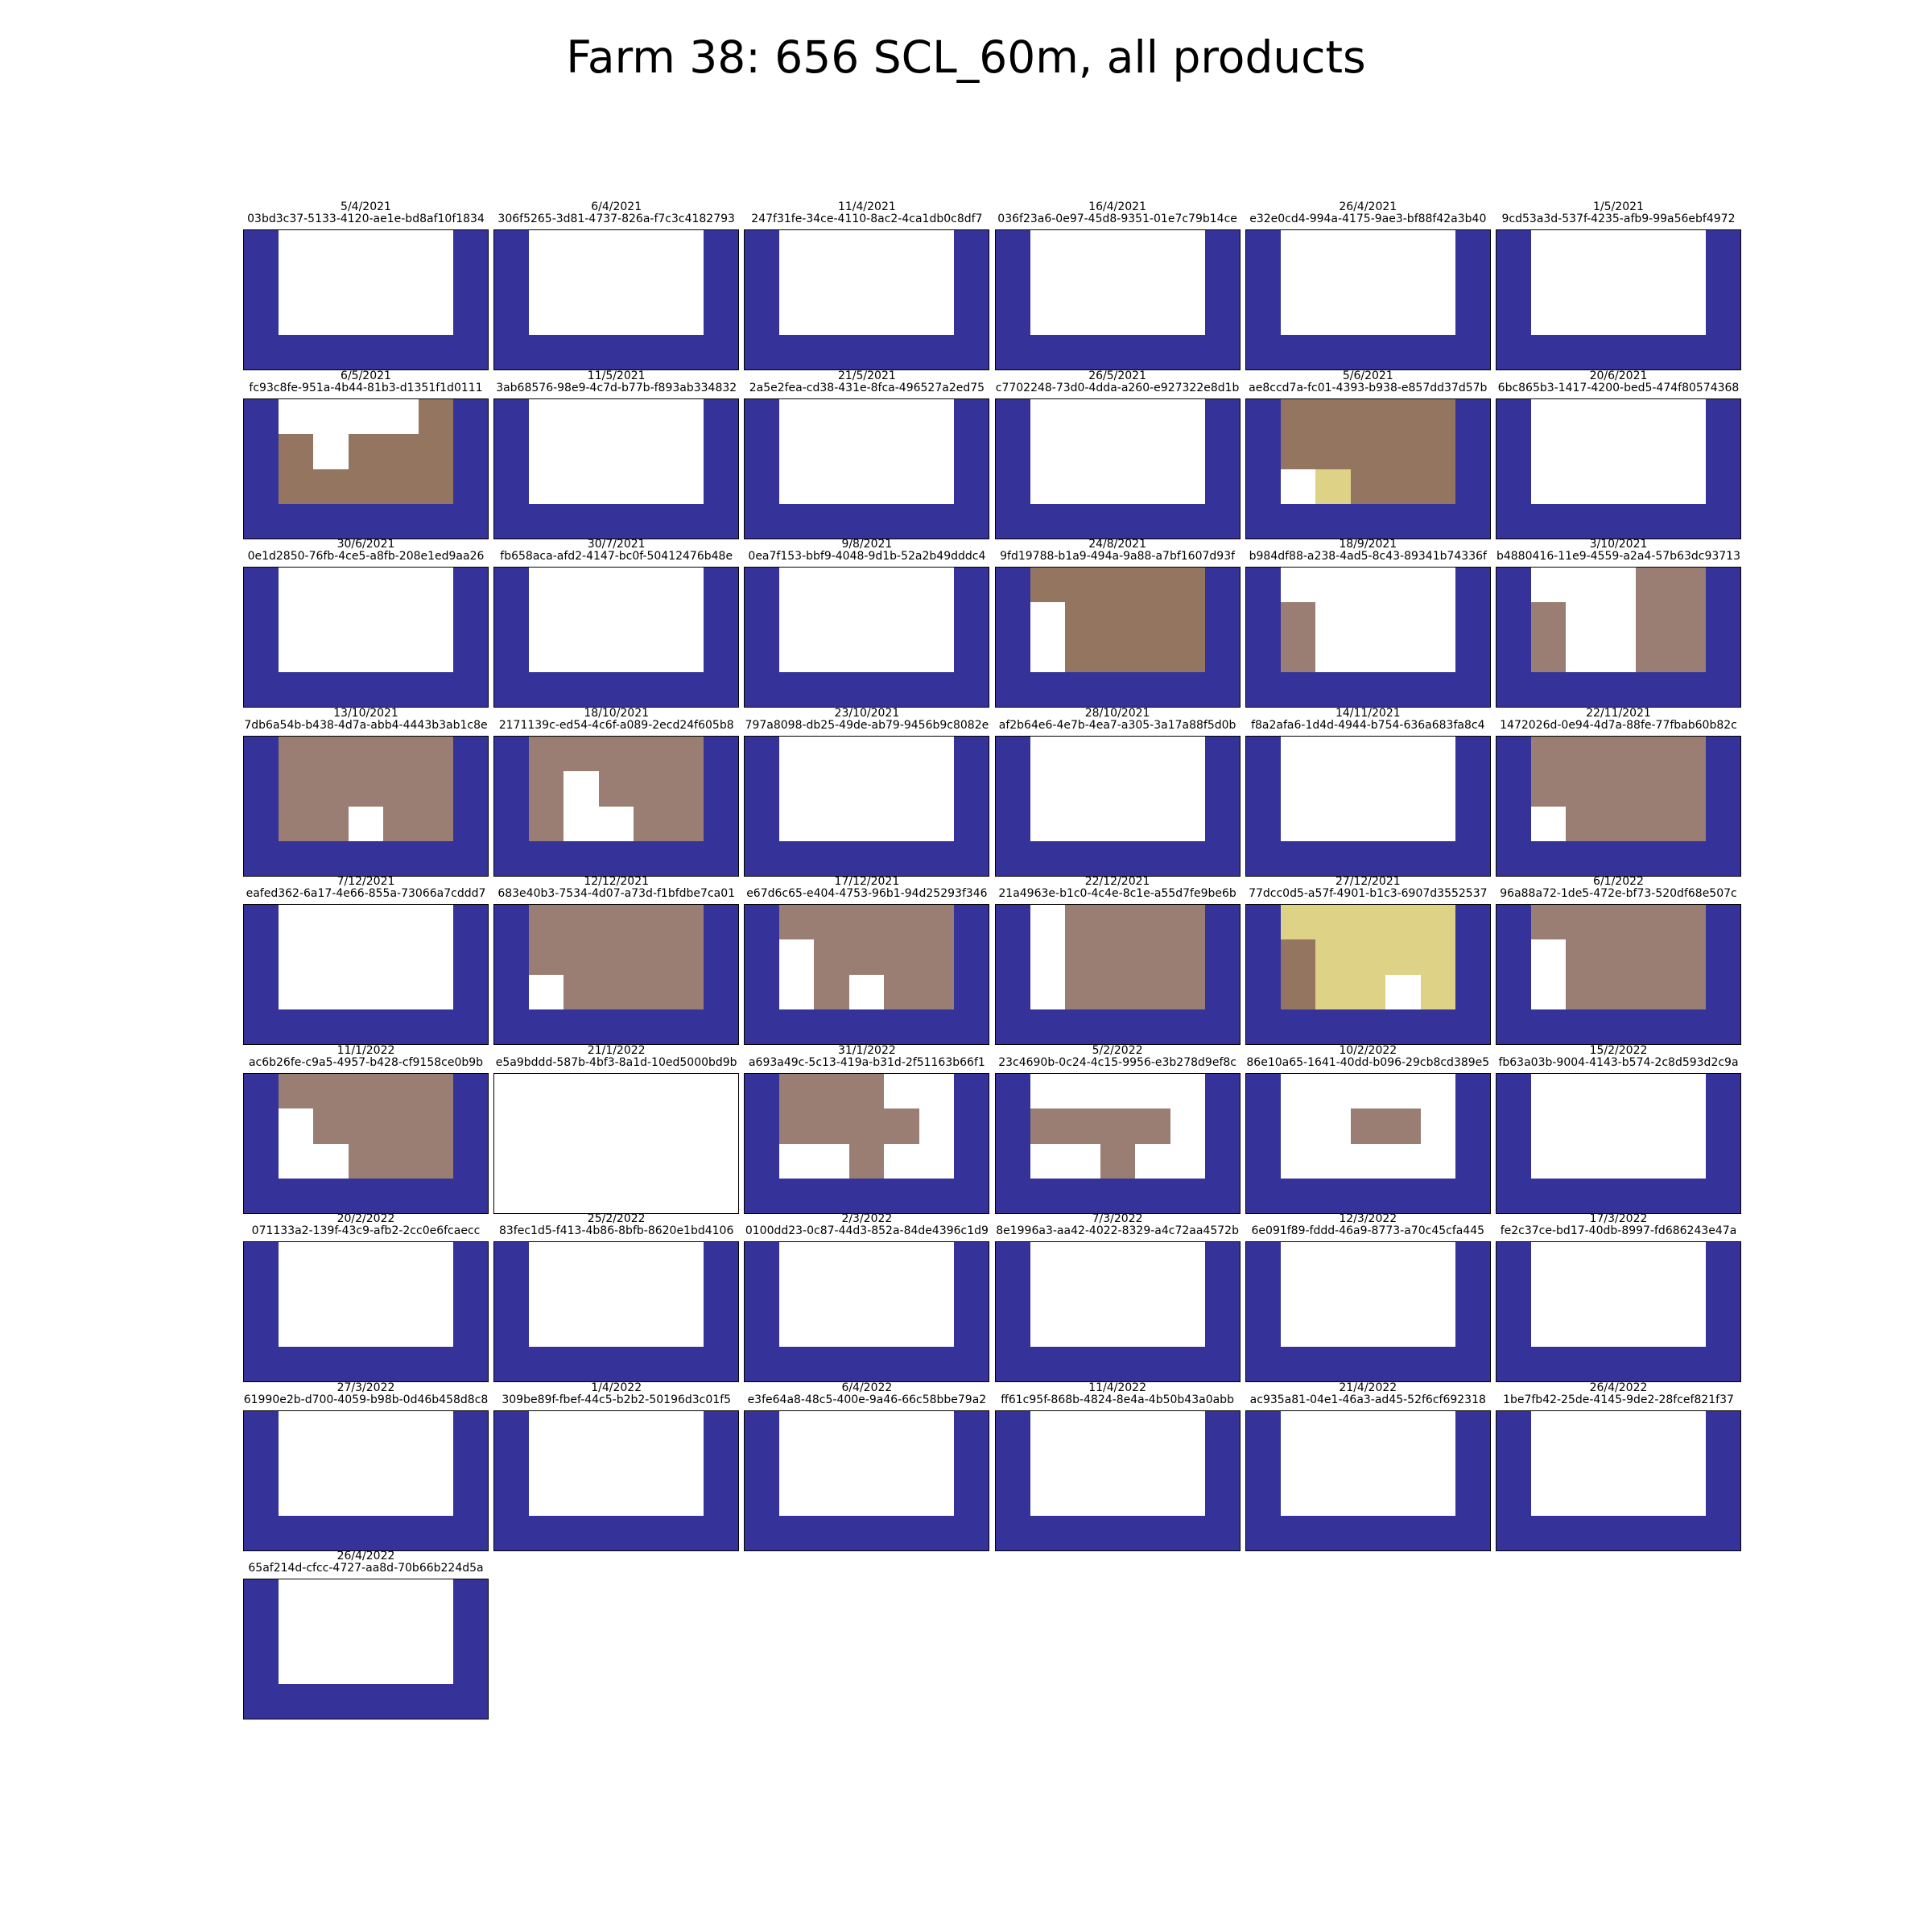 Image resolution: width=1932 pixels, height=1932 pixels. What do you see at coordinates (617, 713) in the screenshot?
I see `panel-date: 18/10/2021` at bounding box center [617, 713].